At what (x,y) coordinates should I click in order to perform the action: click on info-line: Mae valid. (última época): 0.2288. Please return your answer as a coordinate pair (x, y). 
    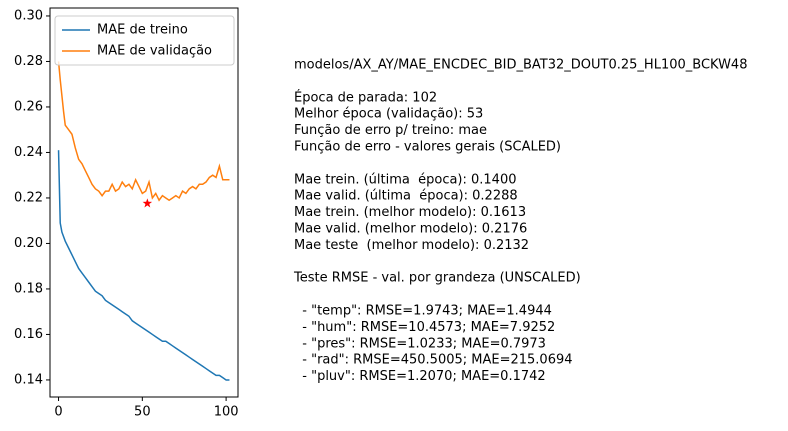
    Looking at the image, I should click on (406, 196).